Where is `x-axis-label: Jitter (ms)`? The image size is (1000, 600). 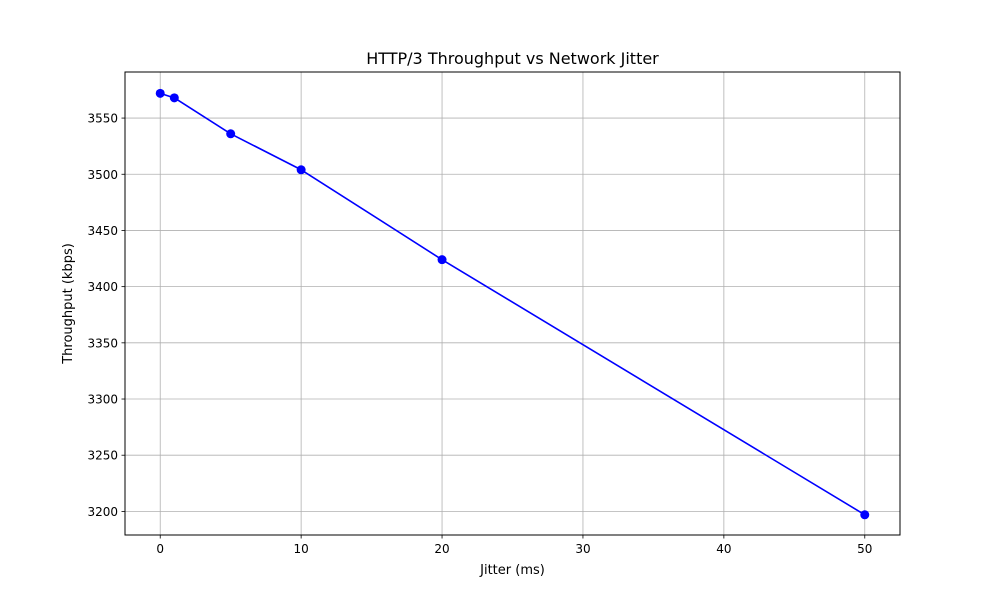 x-axis-label: Jitter (ms) is located at coordinates (512, 570).